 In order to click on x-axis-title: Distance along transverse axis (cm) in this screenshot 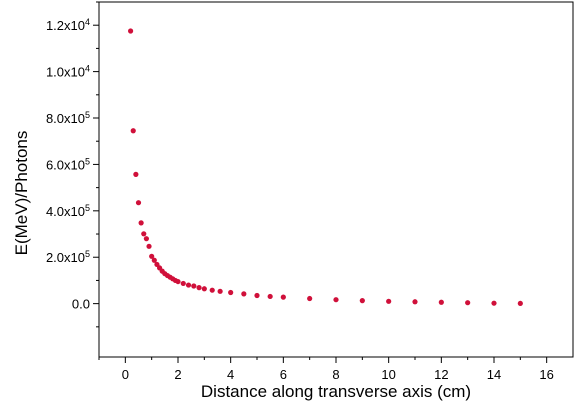, I will do `click(336, 391)`.